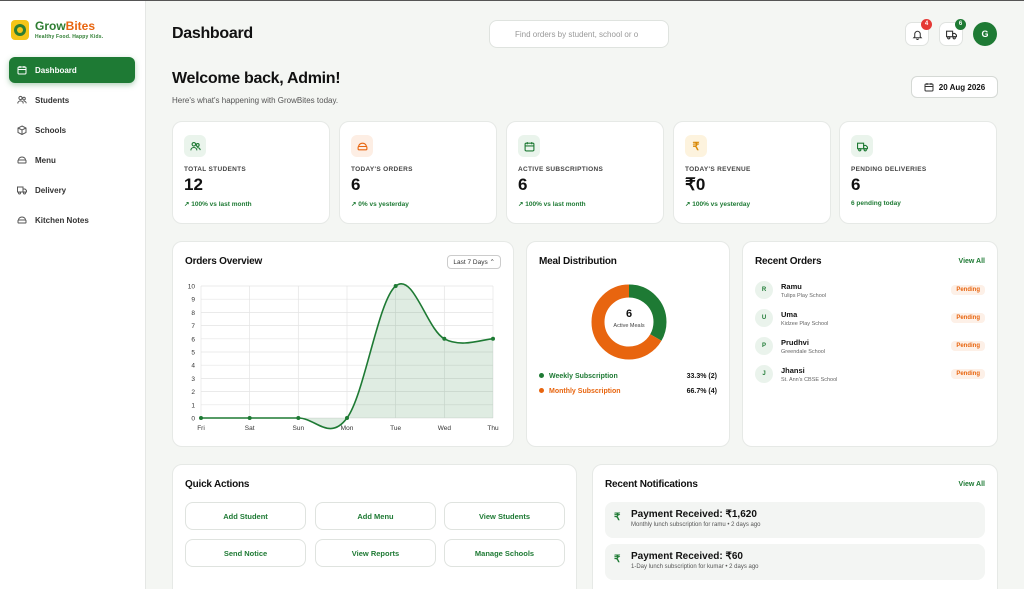 Image resolution: width=1024 pixels, height=589 pixels. What do you see at coordinates (804, 295) in the screenshot?
I see `order-school-name: Tulips Play School` at bounding box center [804, 295].